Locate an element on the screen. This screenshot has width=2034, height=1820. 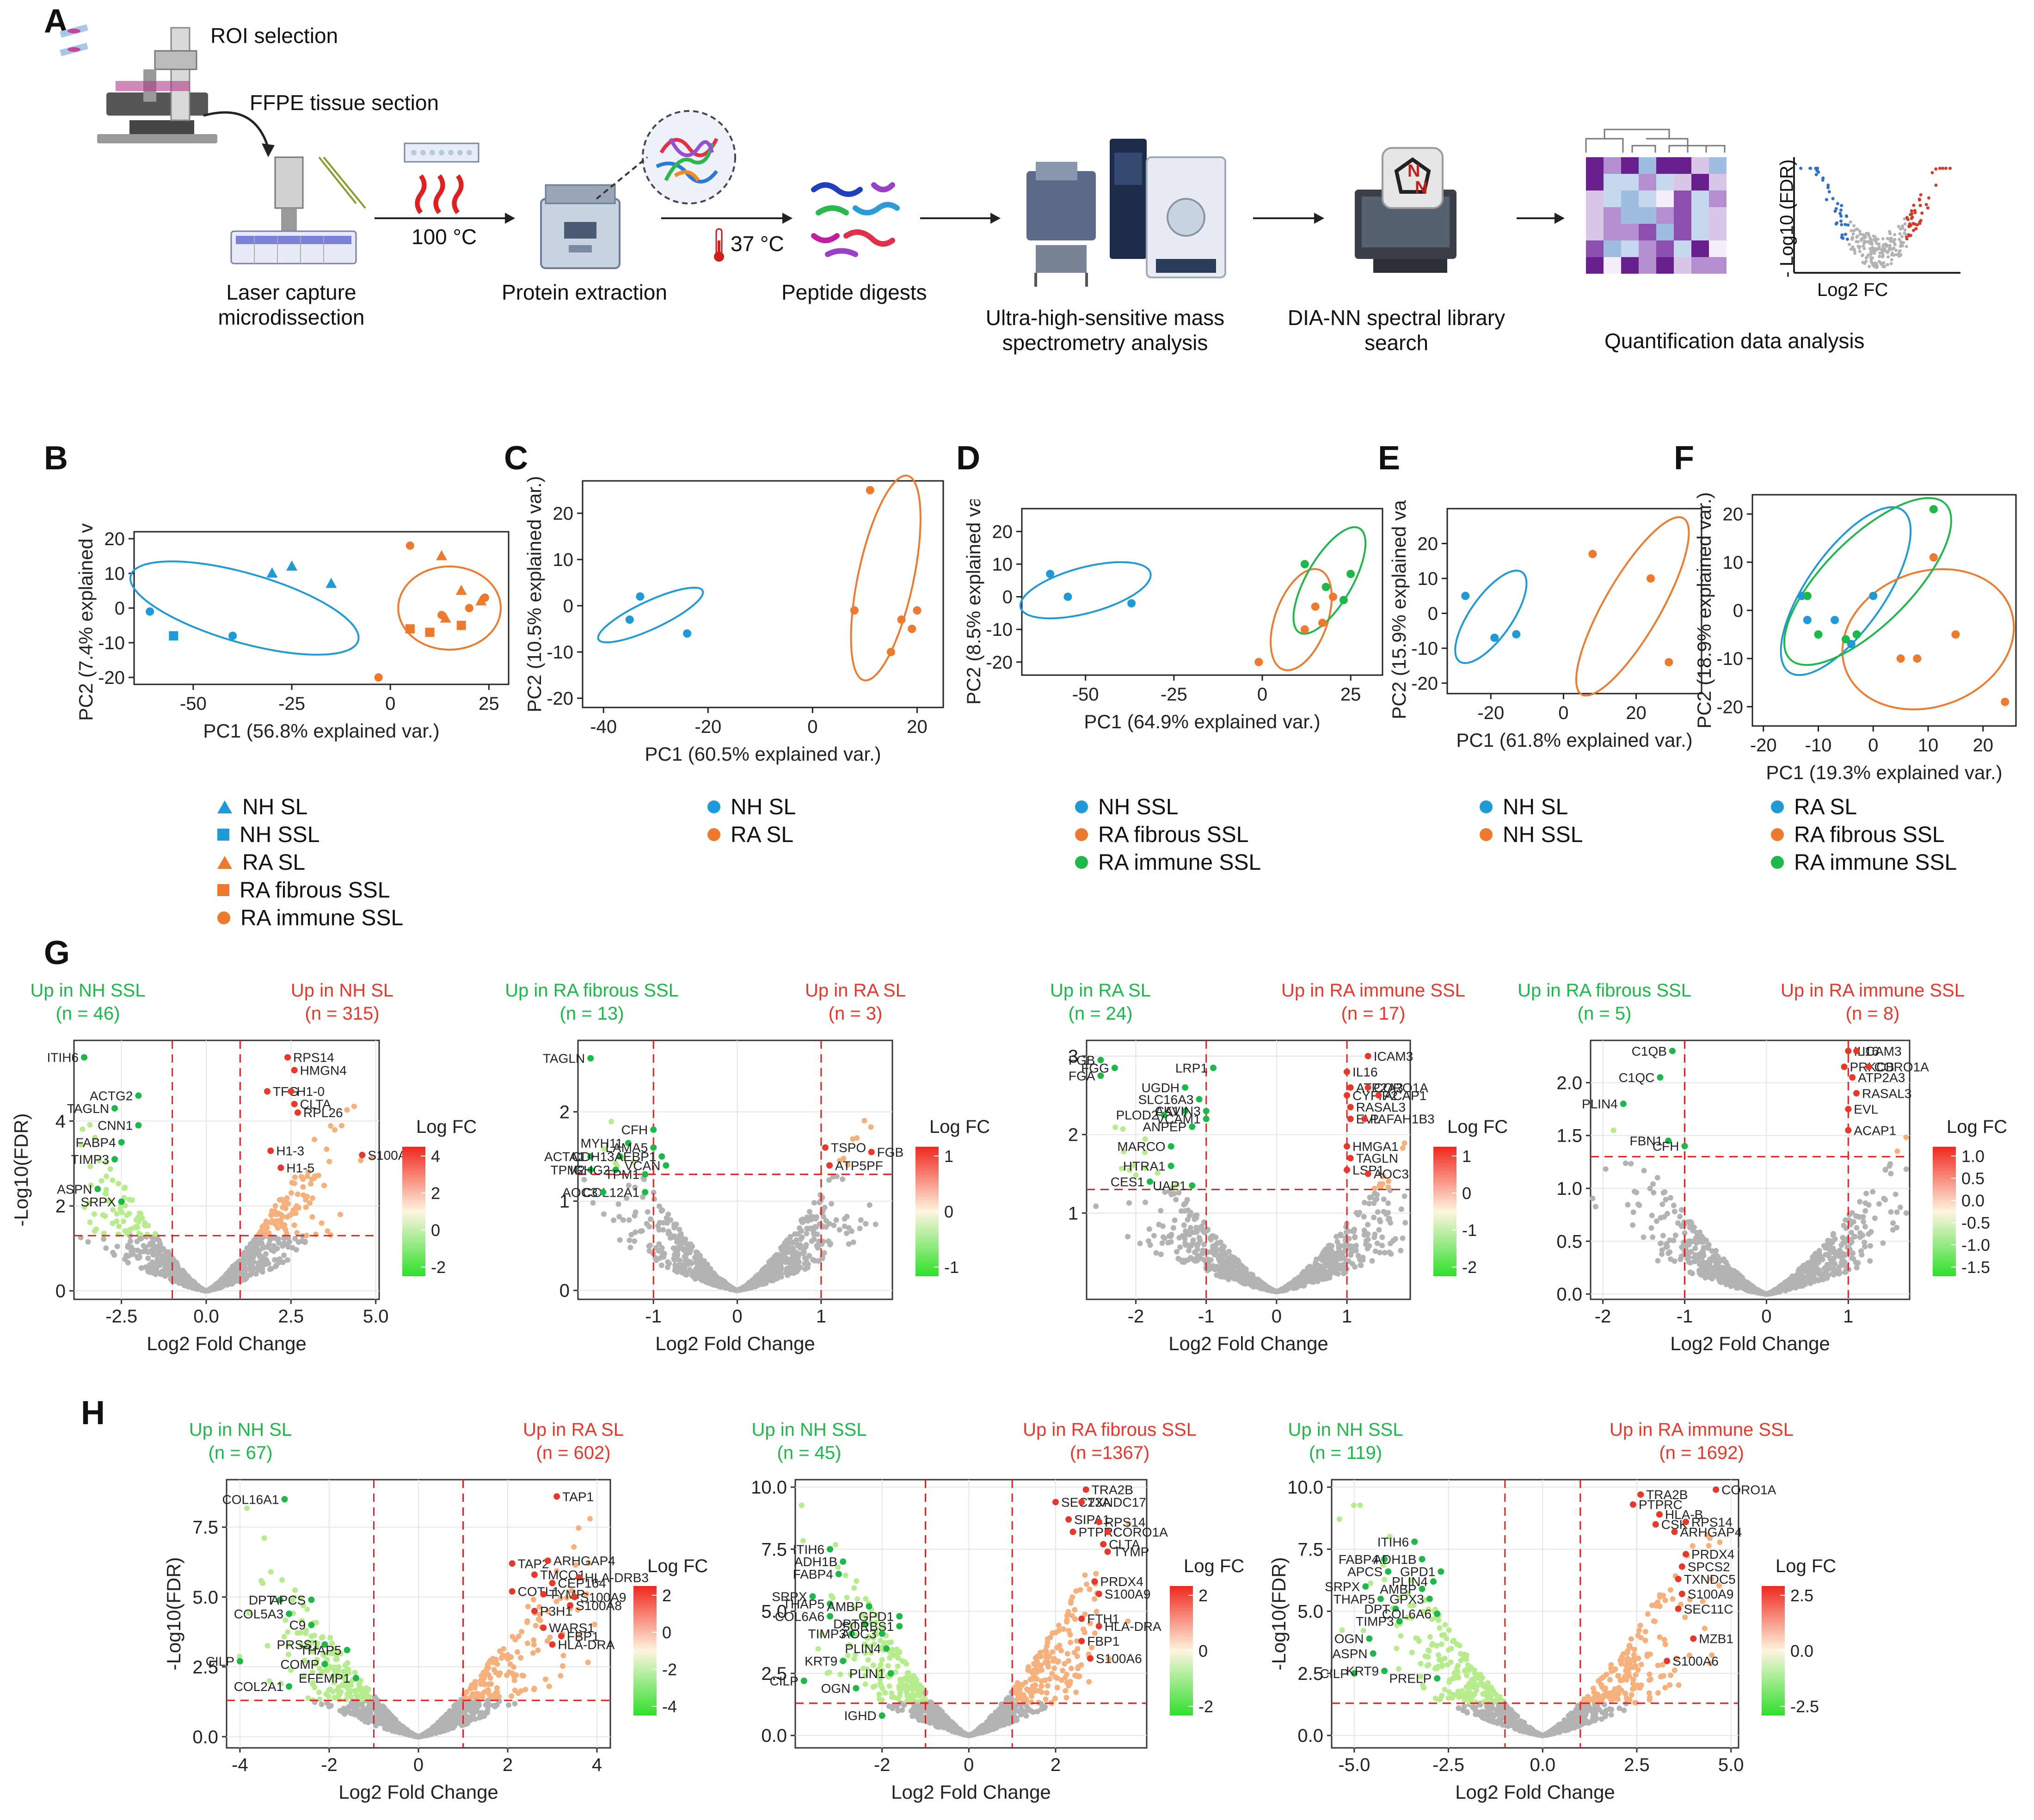
gene-label: CNN1 is located at coordinates (115, 1126).